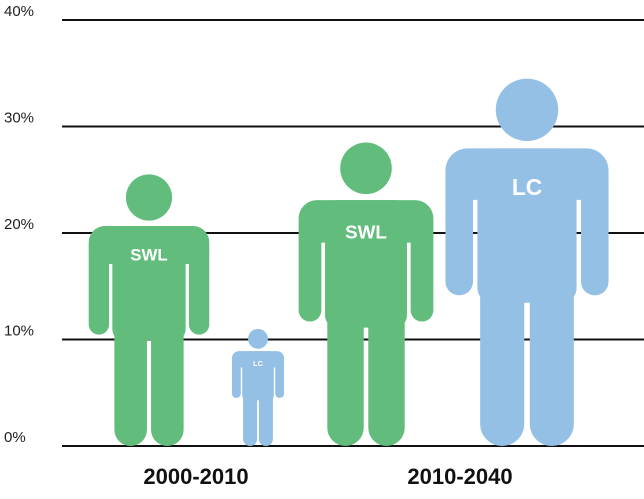  Describe the element at coordinates (195, 476) in the screenshot. I see `x-tick-label: 2000-2010` at that location.